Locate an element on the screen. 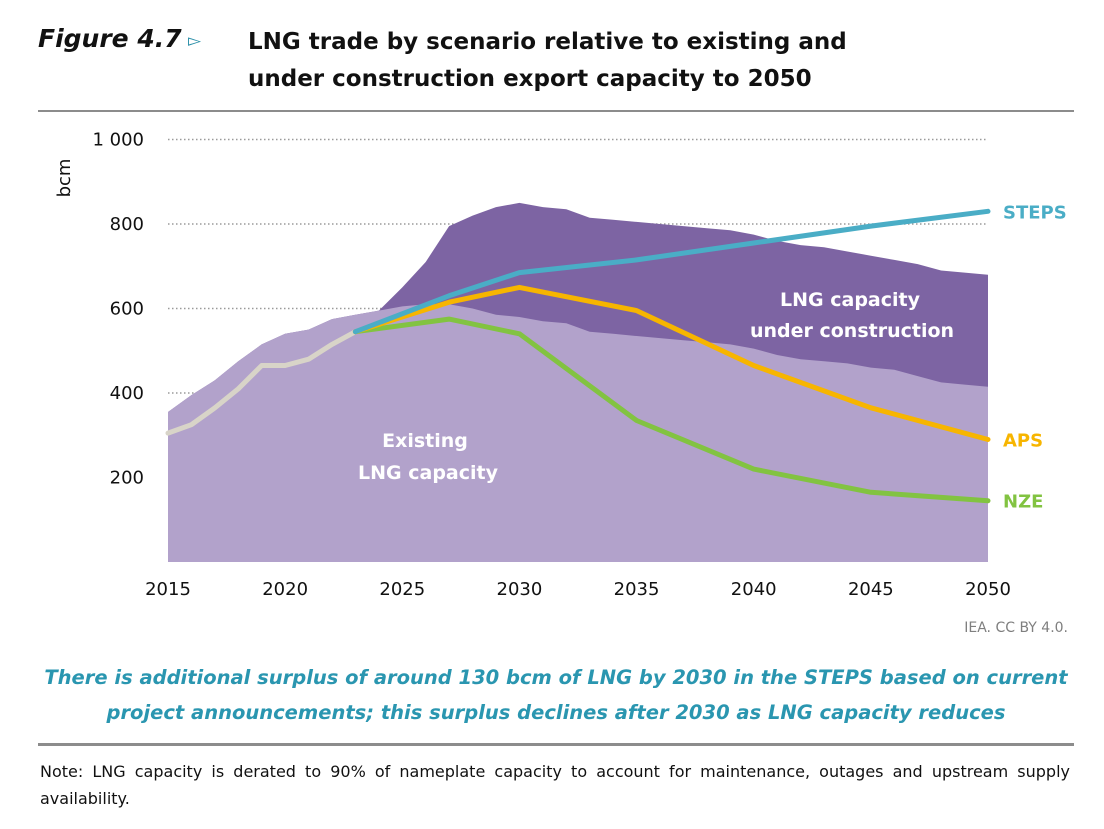 This screenshot has height=829, width=1104. x-tick-label: 2040 is located at coordinates (754, 589).